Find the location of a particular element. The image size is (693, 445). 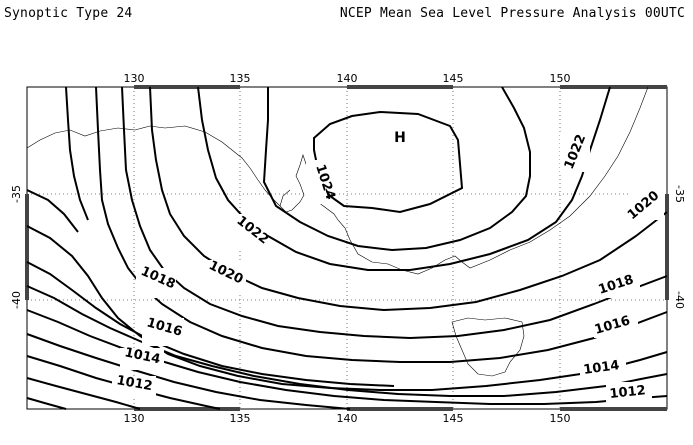

lon-tick-bottom-140: 140 is located at coordinates (347, 418).